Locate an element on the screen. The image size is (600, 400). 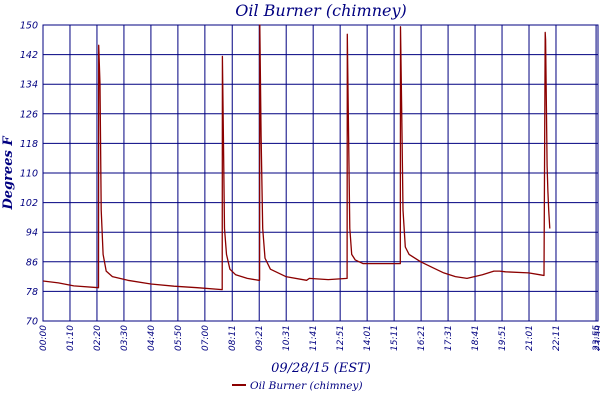
y-tick-label: 150 is located at coordinates (29, 26).